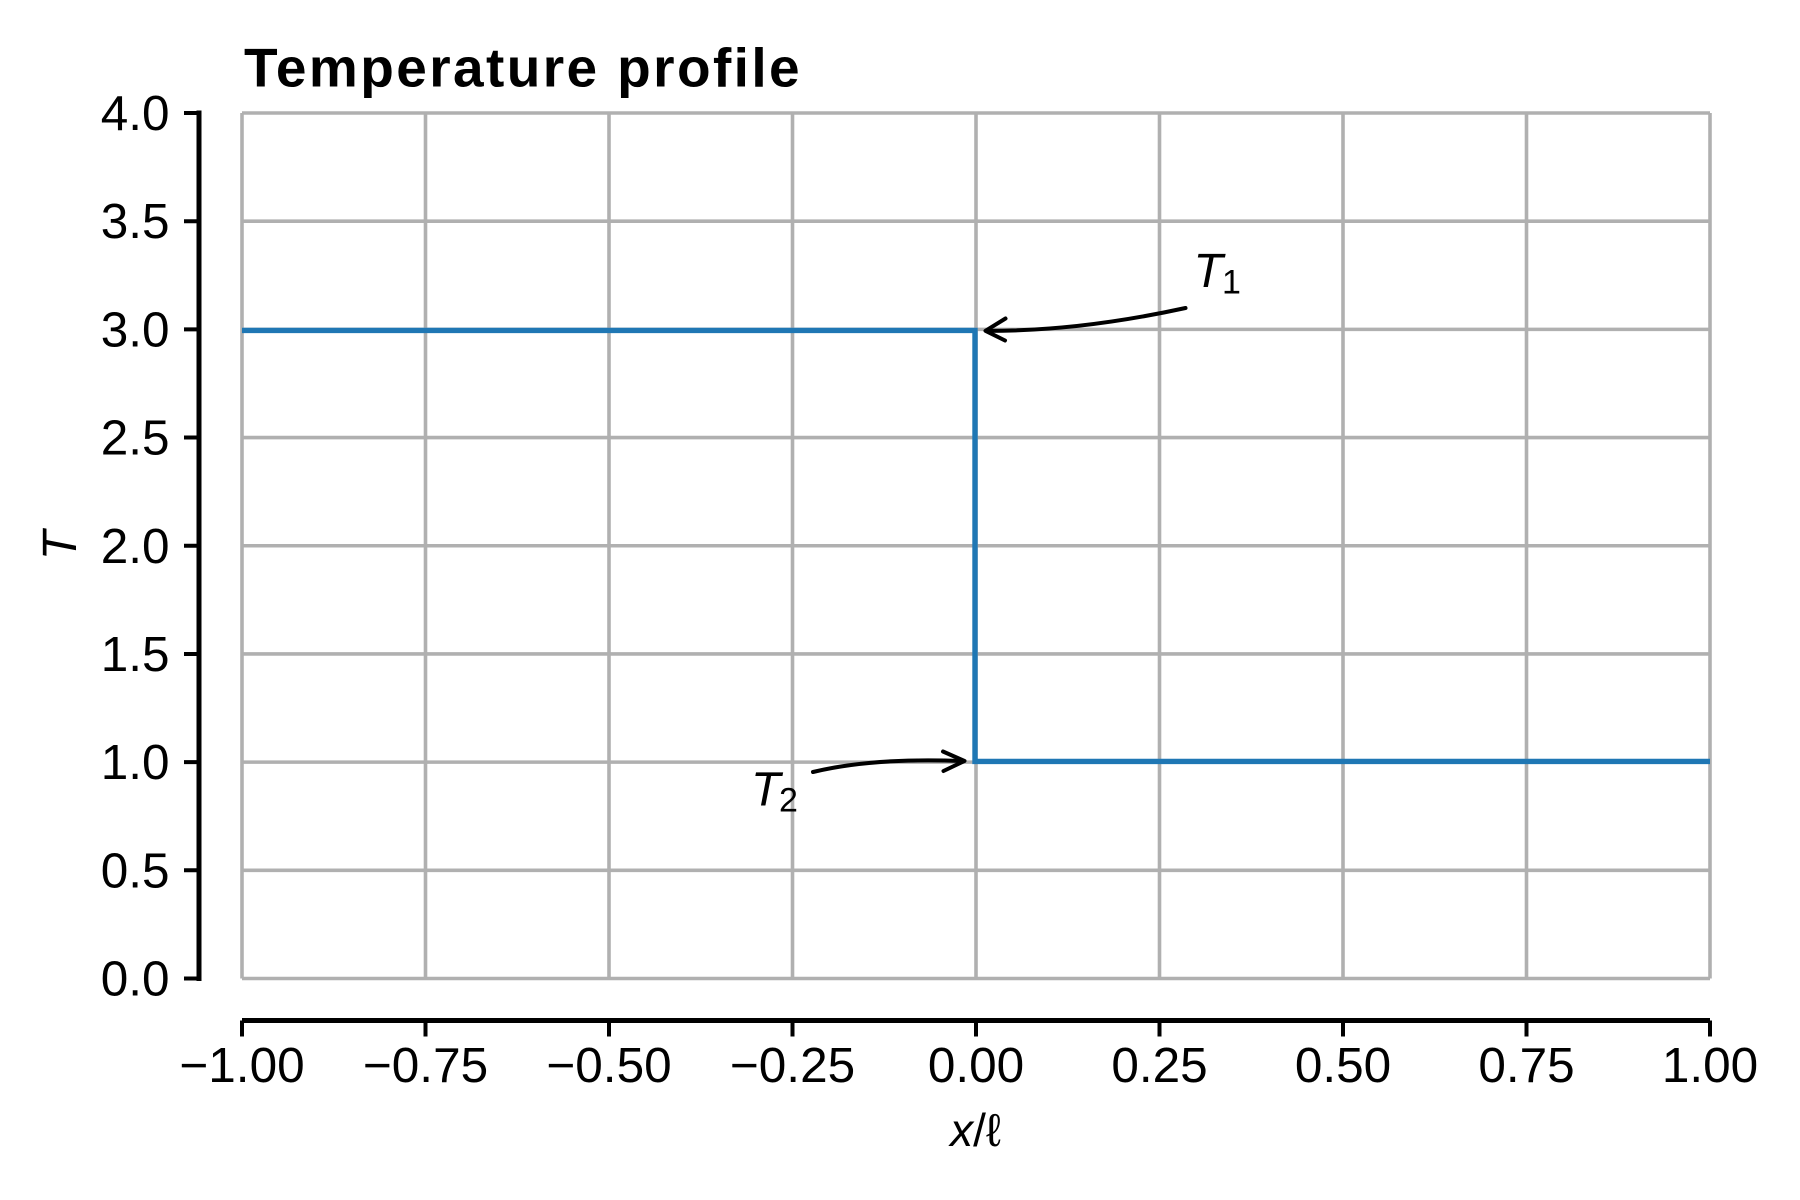 The width and height of the screenshot is (1800, 1200). What do you see at coordinates (135, 438) in the screenshot?
I see `svg-text: 2.5` at bounding box center [135, 438].